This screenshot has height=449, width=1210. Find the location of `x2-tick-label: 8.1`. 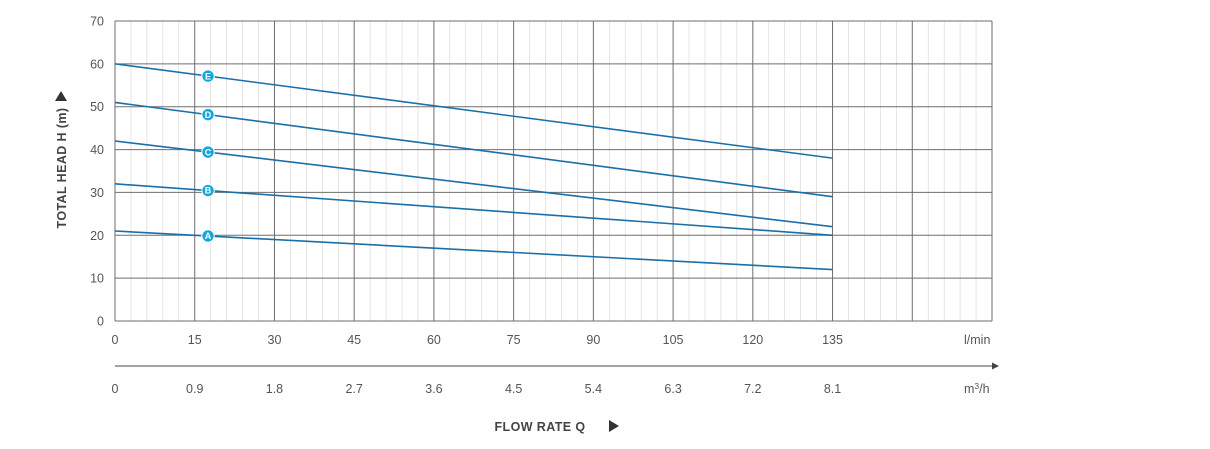

x2-tick-label: 8.1 is located at coordinates (832, 389).